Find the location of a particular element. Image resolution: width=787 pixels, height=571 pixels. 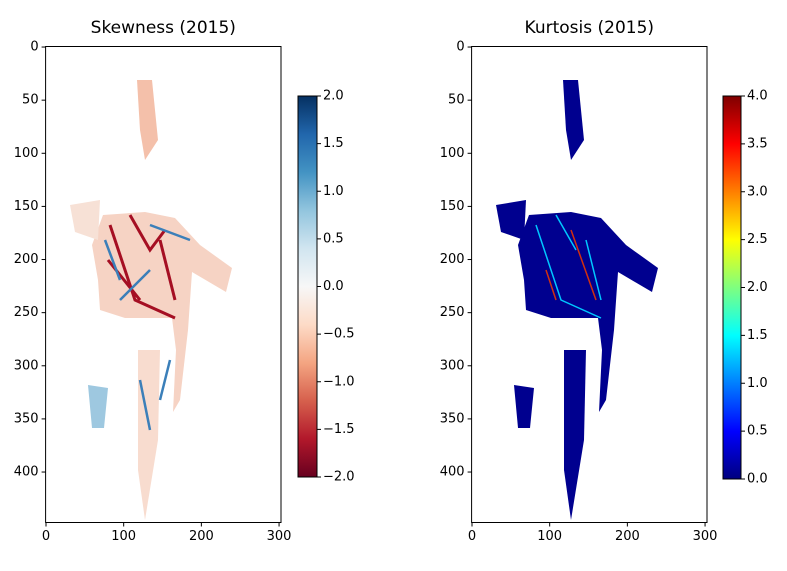

colorbar-tick-label: 3.0 is located at coordinates (757, 191).